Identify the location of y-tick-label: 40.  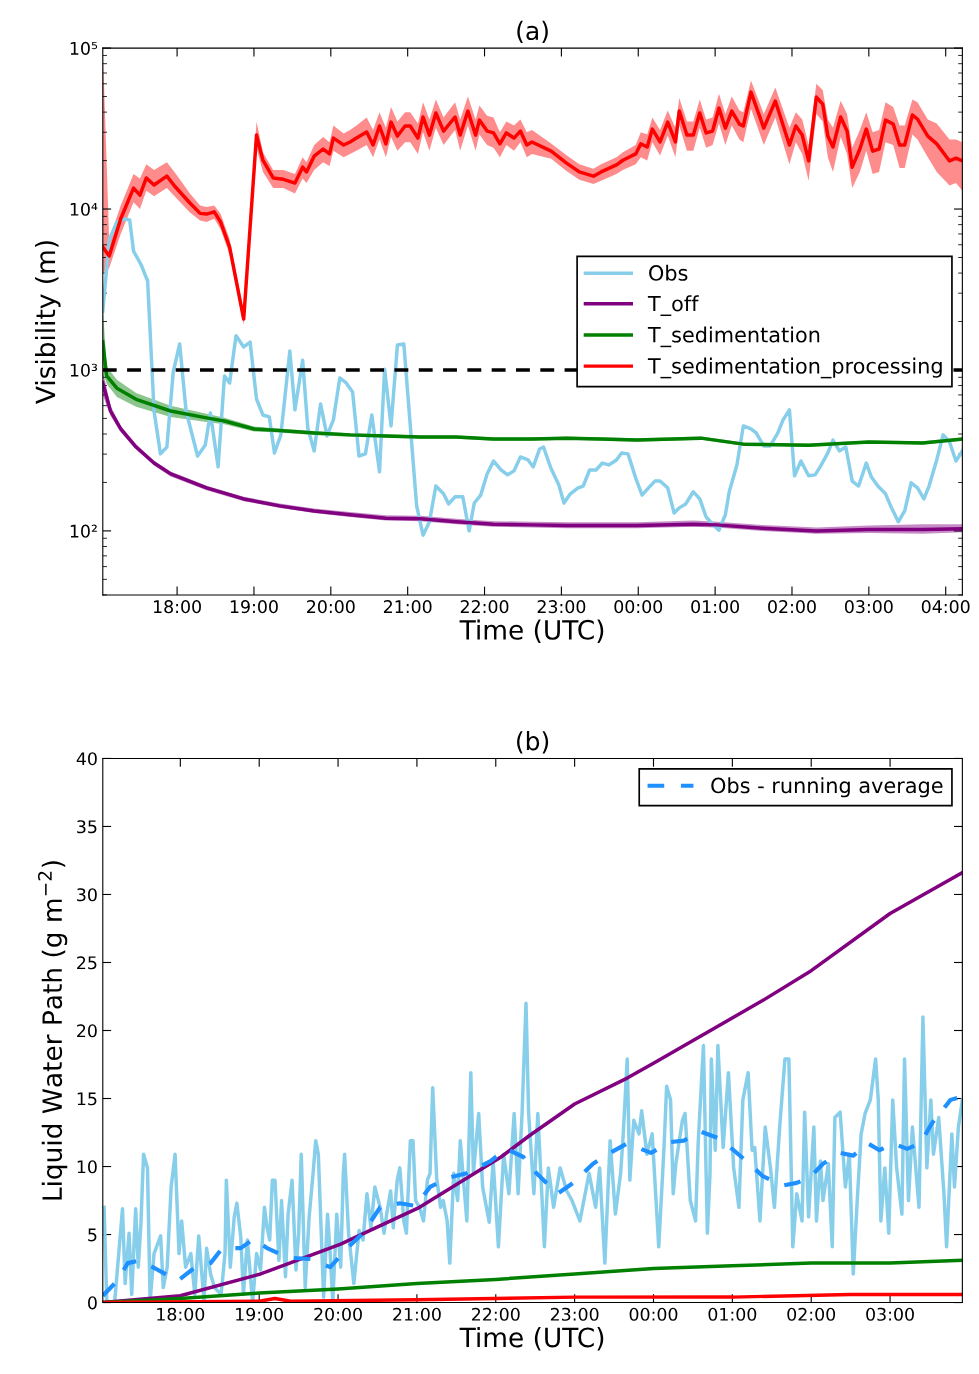
(86, 759).